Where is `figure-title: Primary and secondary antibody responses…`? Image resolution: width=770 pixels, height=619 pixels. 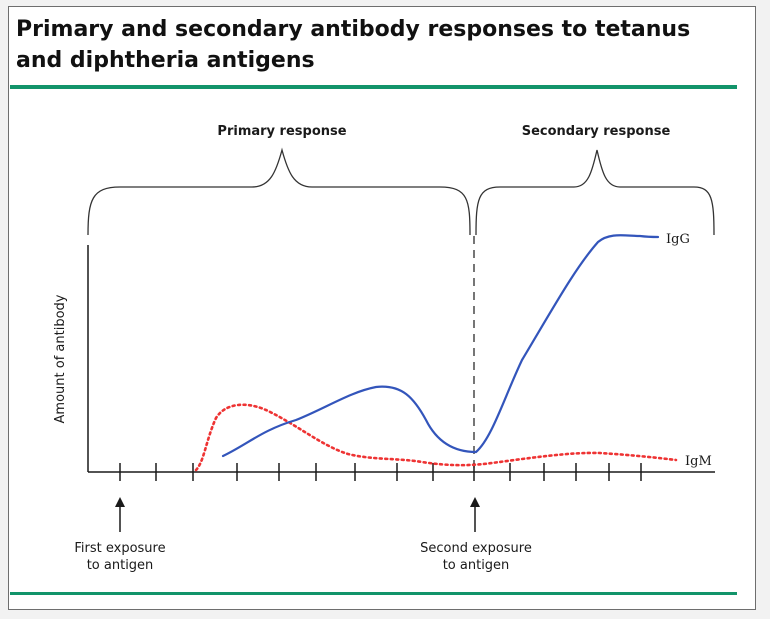
figure-title: Primary and secondary antibody responses… is located at coordinates (353, 45).